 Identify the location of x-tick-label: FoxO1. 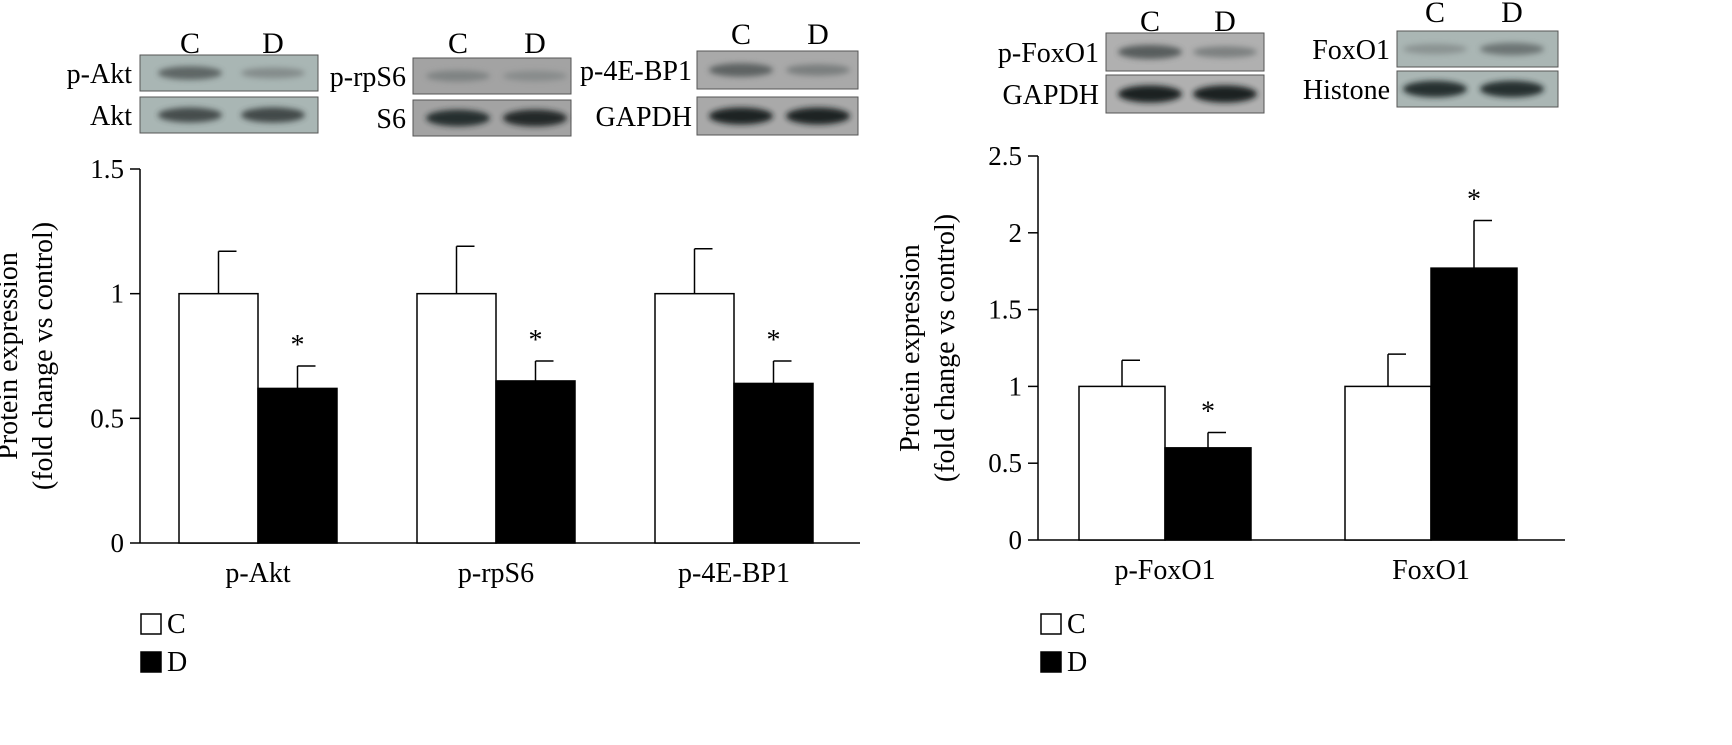
(1431, 570).